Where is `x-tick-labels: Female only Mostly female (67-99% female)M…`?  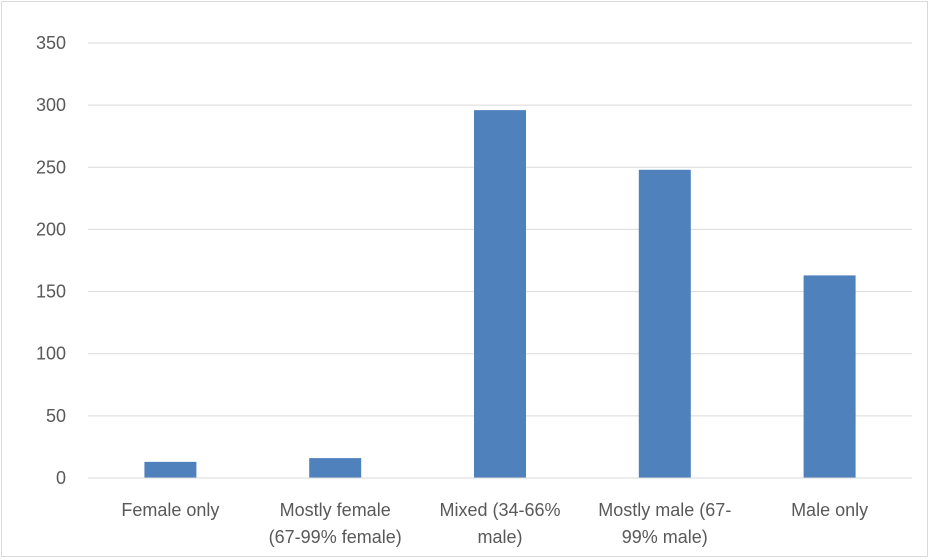 x-tick-labels: Female only Mostly female (67-99% female)M… is located at coordinates (494, 523).